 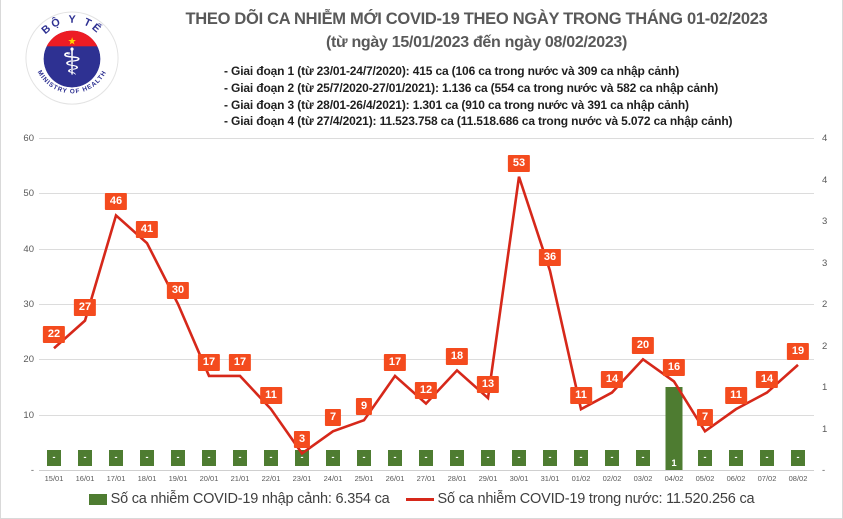 I want to click on imported-cases-bar-label: 1, so click(x=674, y=463).